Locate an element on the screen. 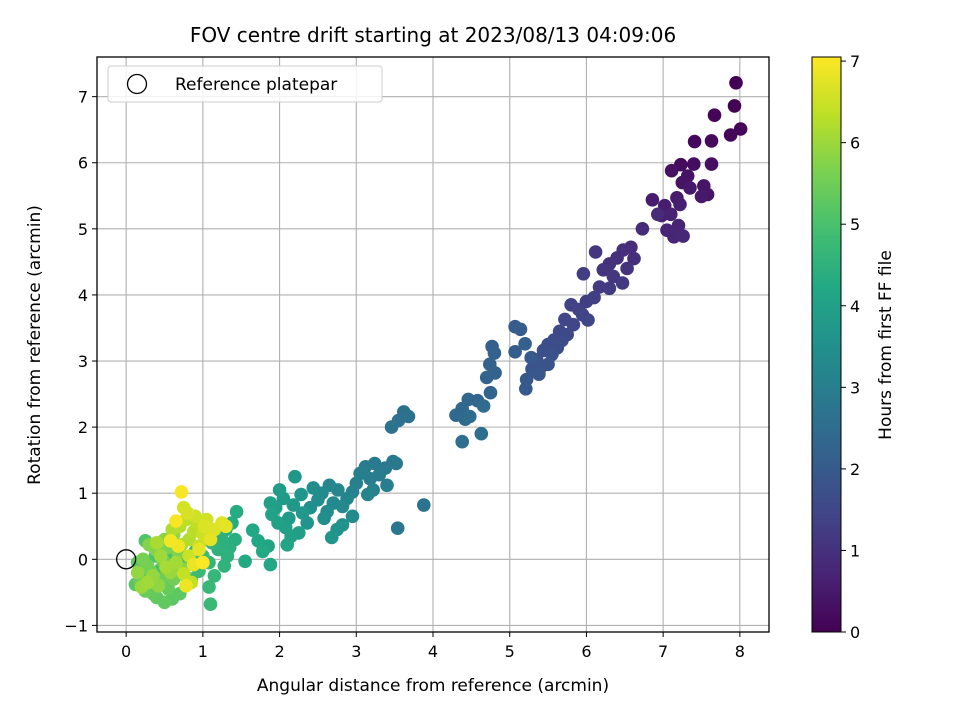 This screenshot has width=960, height=720. x-tick-label: 8 is located at coordinates (740, 651).